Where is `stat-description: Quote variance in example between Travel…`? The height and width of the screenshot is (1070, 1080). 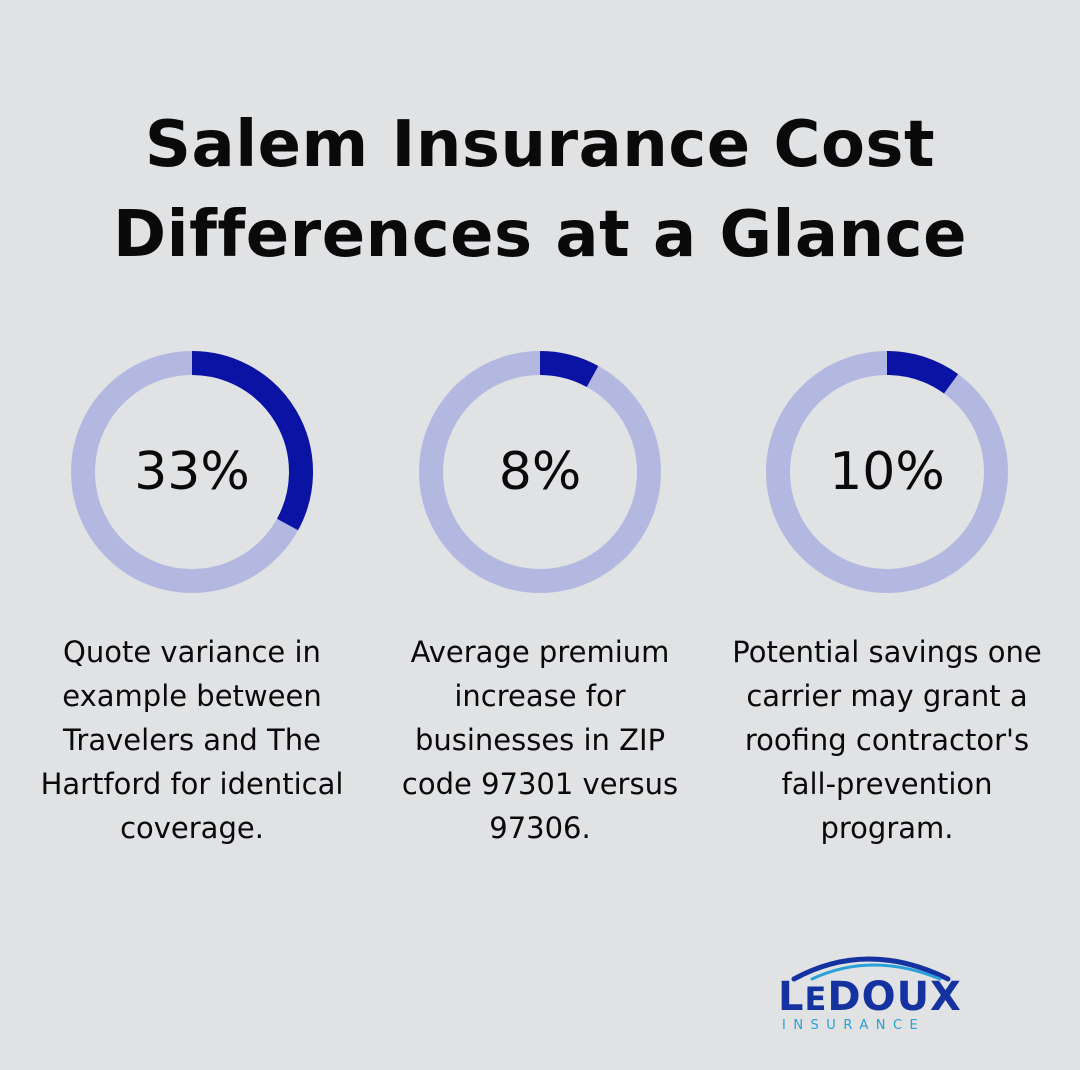 stat-description: Quote variance in example between Travel… is located at coordinates (192, 740).